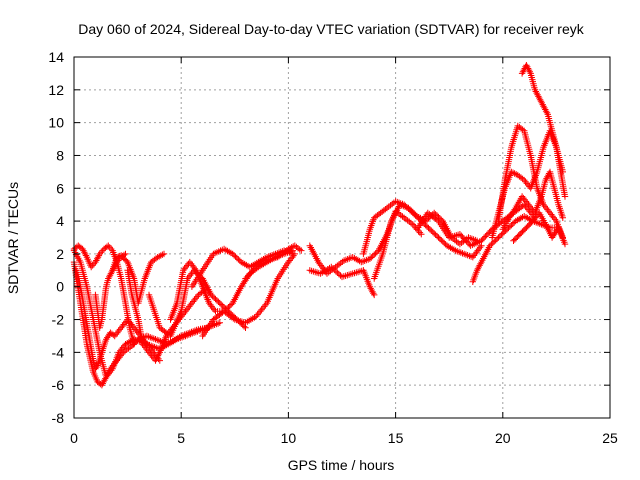 The height and width of the screenshot is (480, 640). What do you see at coordinates (610, 438) in the screenshot?
I see `x-tick-label: 25` at bounding box center [610, 438].